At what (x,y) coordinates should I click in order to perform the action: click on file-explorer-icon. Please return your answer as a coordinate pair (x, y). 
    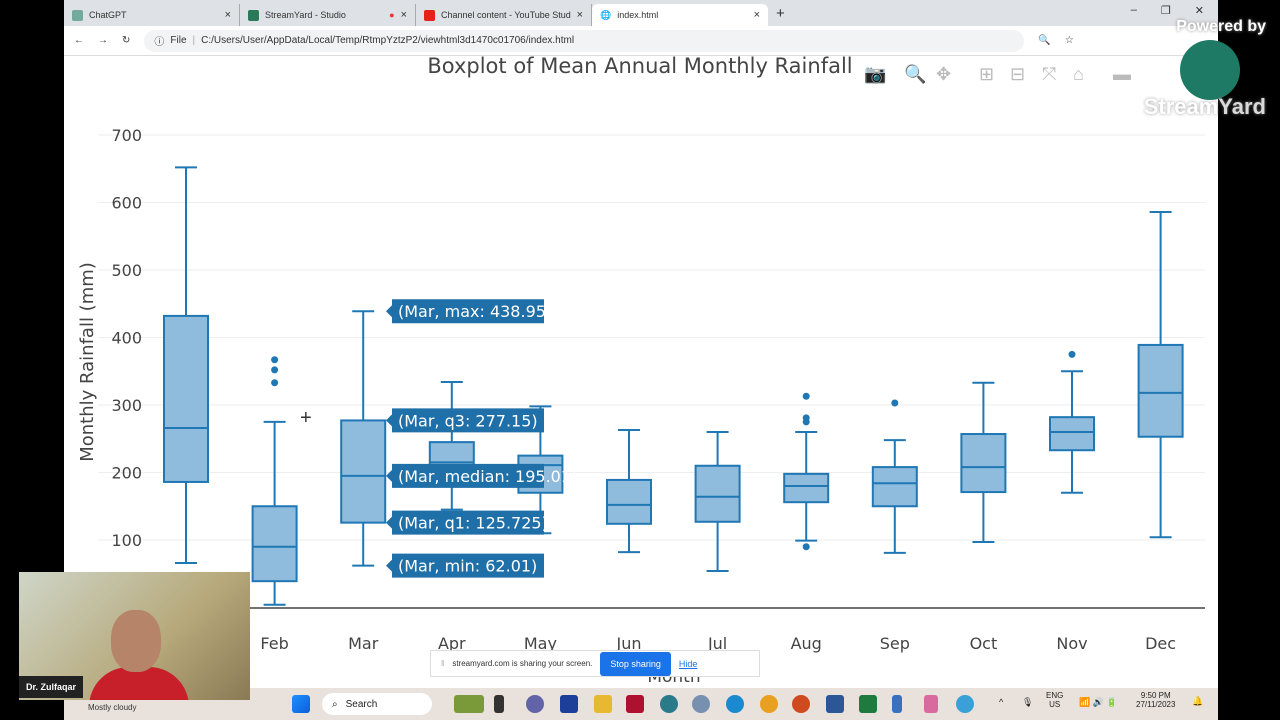
    Looking at the image, I should click on (603, 704).